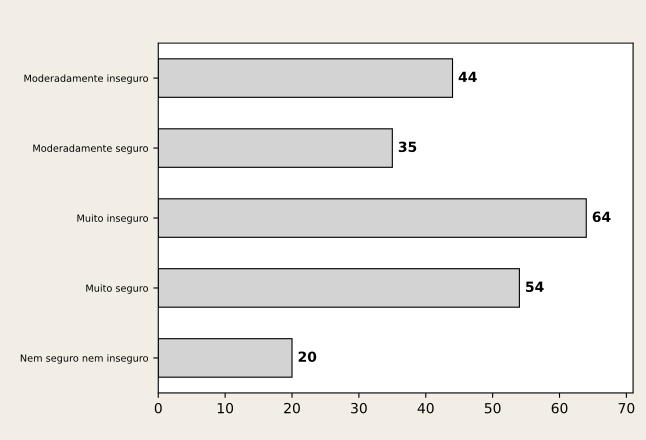 The width and height of the screenshot is (646, 440). Describe the element at coordinates (84, 359) in the screenshot. I see `y-tick-label: Nem seguro nem inseguro` at that location.